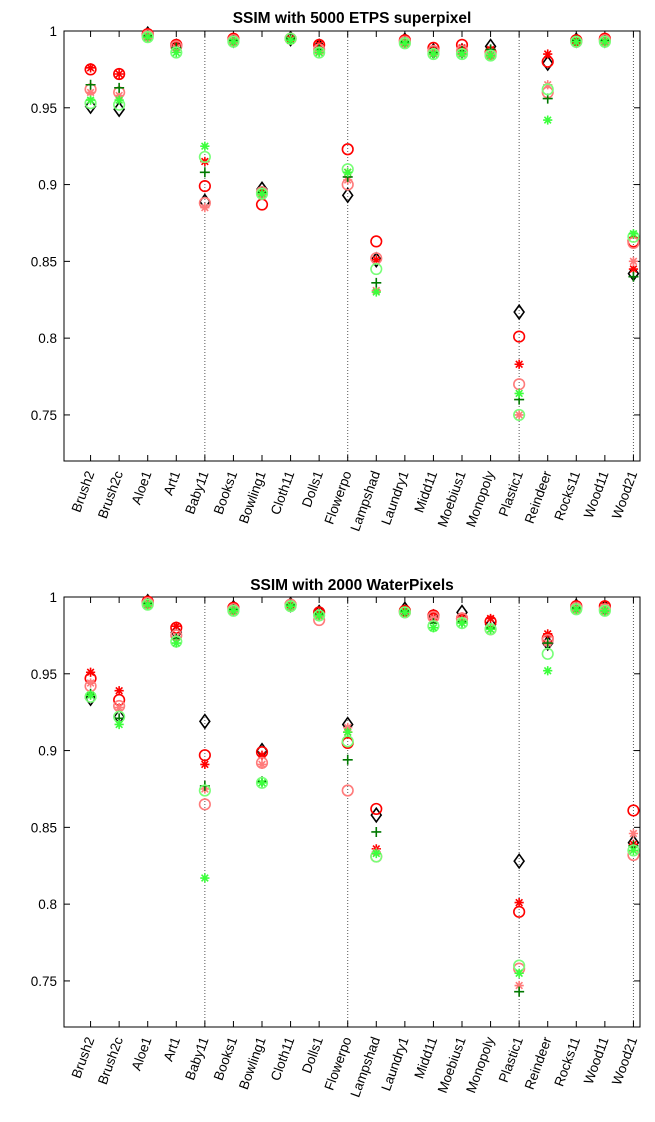 The width and height of the screenshot is (655, 1122). What do you see at coordinates (538, 496) in the screenshot?
I see `x-tick-label: Reindeer` at bounding box center [538, 496].